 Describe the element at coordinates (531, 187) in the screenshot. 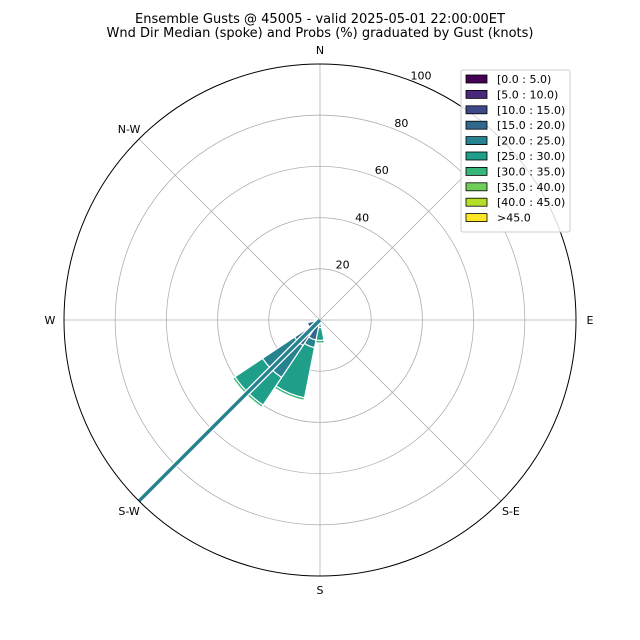

I see `legend-label-7: [35.0 : 40.0)` at that location.